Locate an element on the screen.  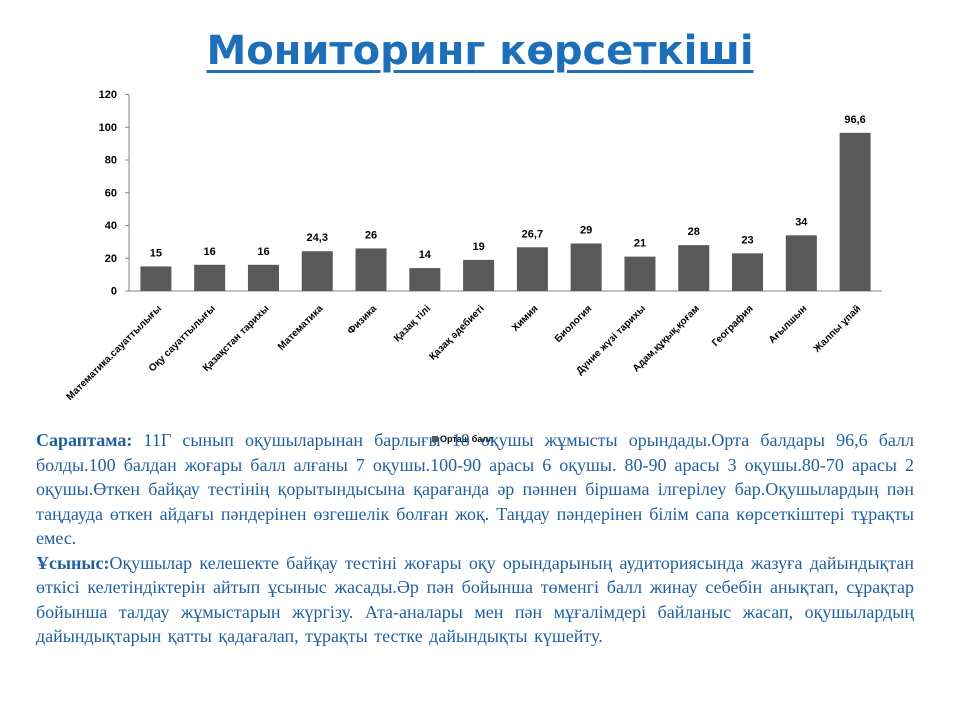
x-tick-label: Ағылшын is located at coordinates (788, 324).